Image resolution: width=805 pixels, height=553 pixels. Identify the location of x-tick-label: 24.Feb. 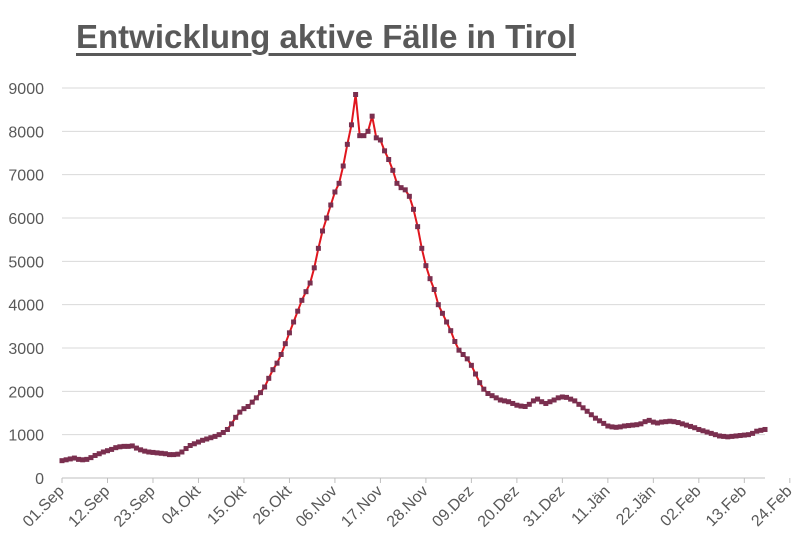
(771, 506).